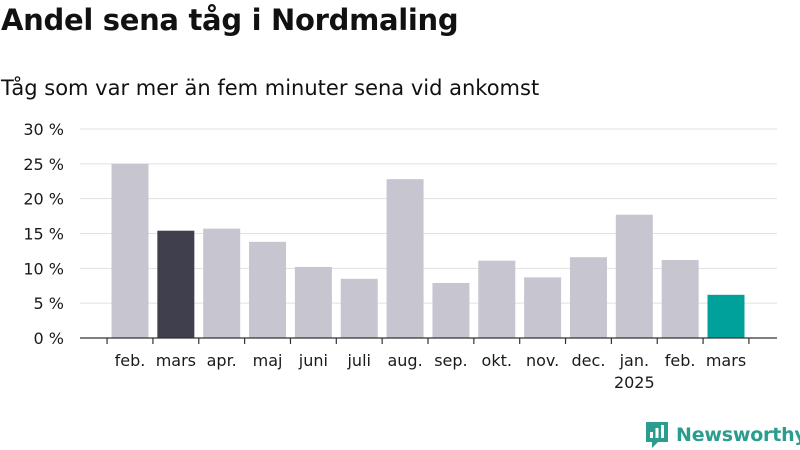 Image resolution: width=800 pixels, height=450 pixels. What do you see at coordinates (634, 382) in the screenshot?
I see `x-tick-sublabel: 2025` at bounding box center [634, 382].